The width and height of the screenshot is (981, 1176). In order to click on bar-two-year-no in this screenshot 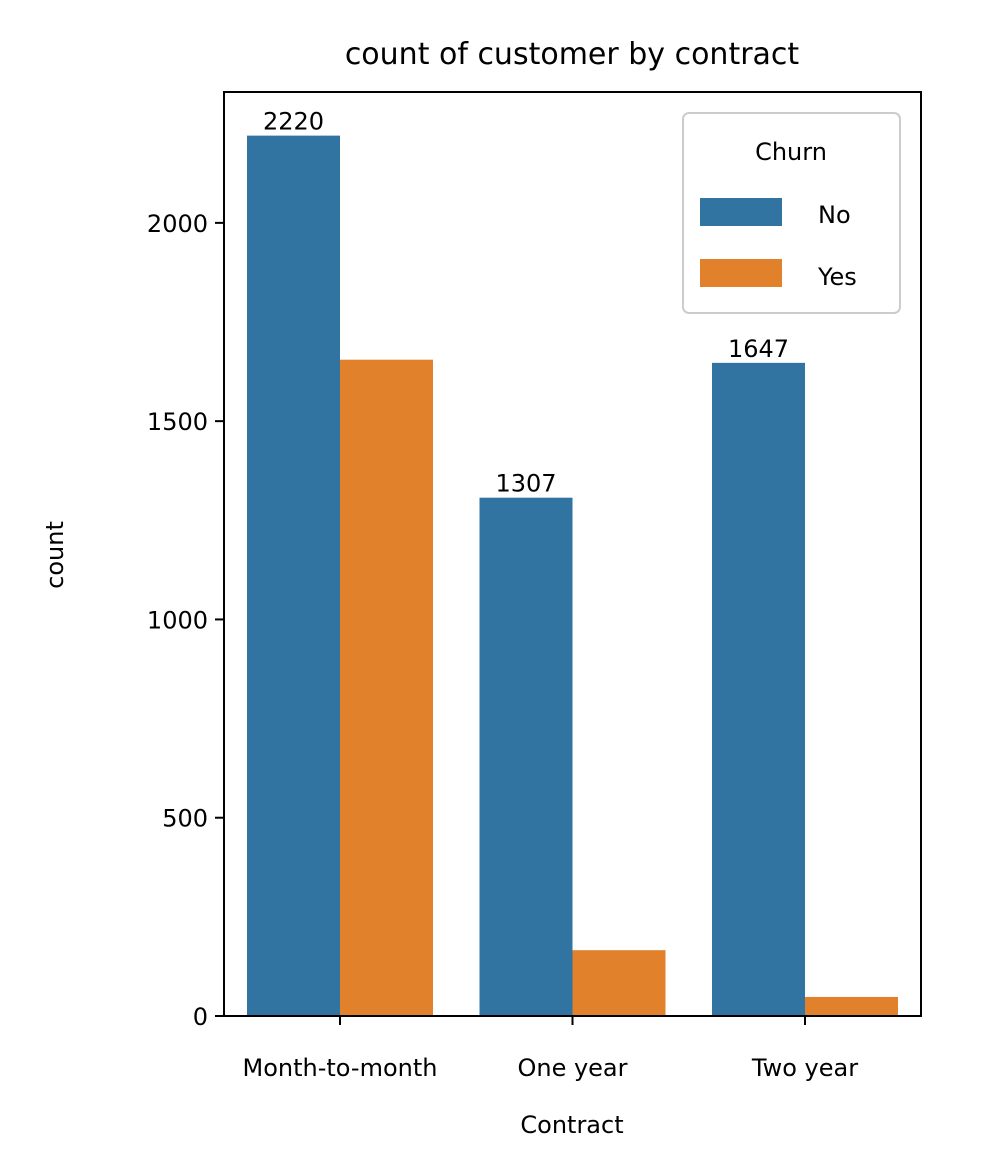, I will do `click(758, 689)`.